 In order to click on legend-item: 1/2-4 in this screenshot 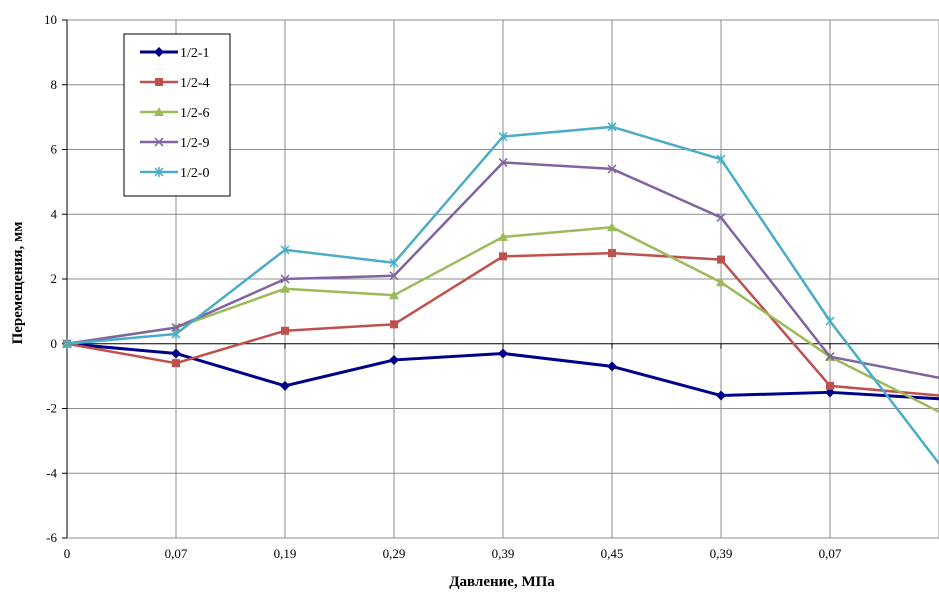, I will do `click(175, 83)`.